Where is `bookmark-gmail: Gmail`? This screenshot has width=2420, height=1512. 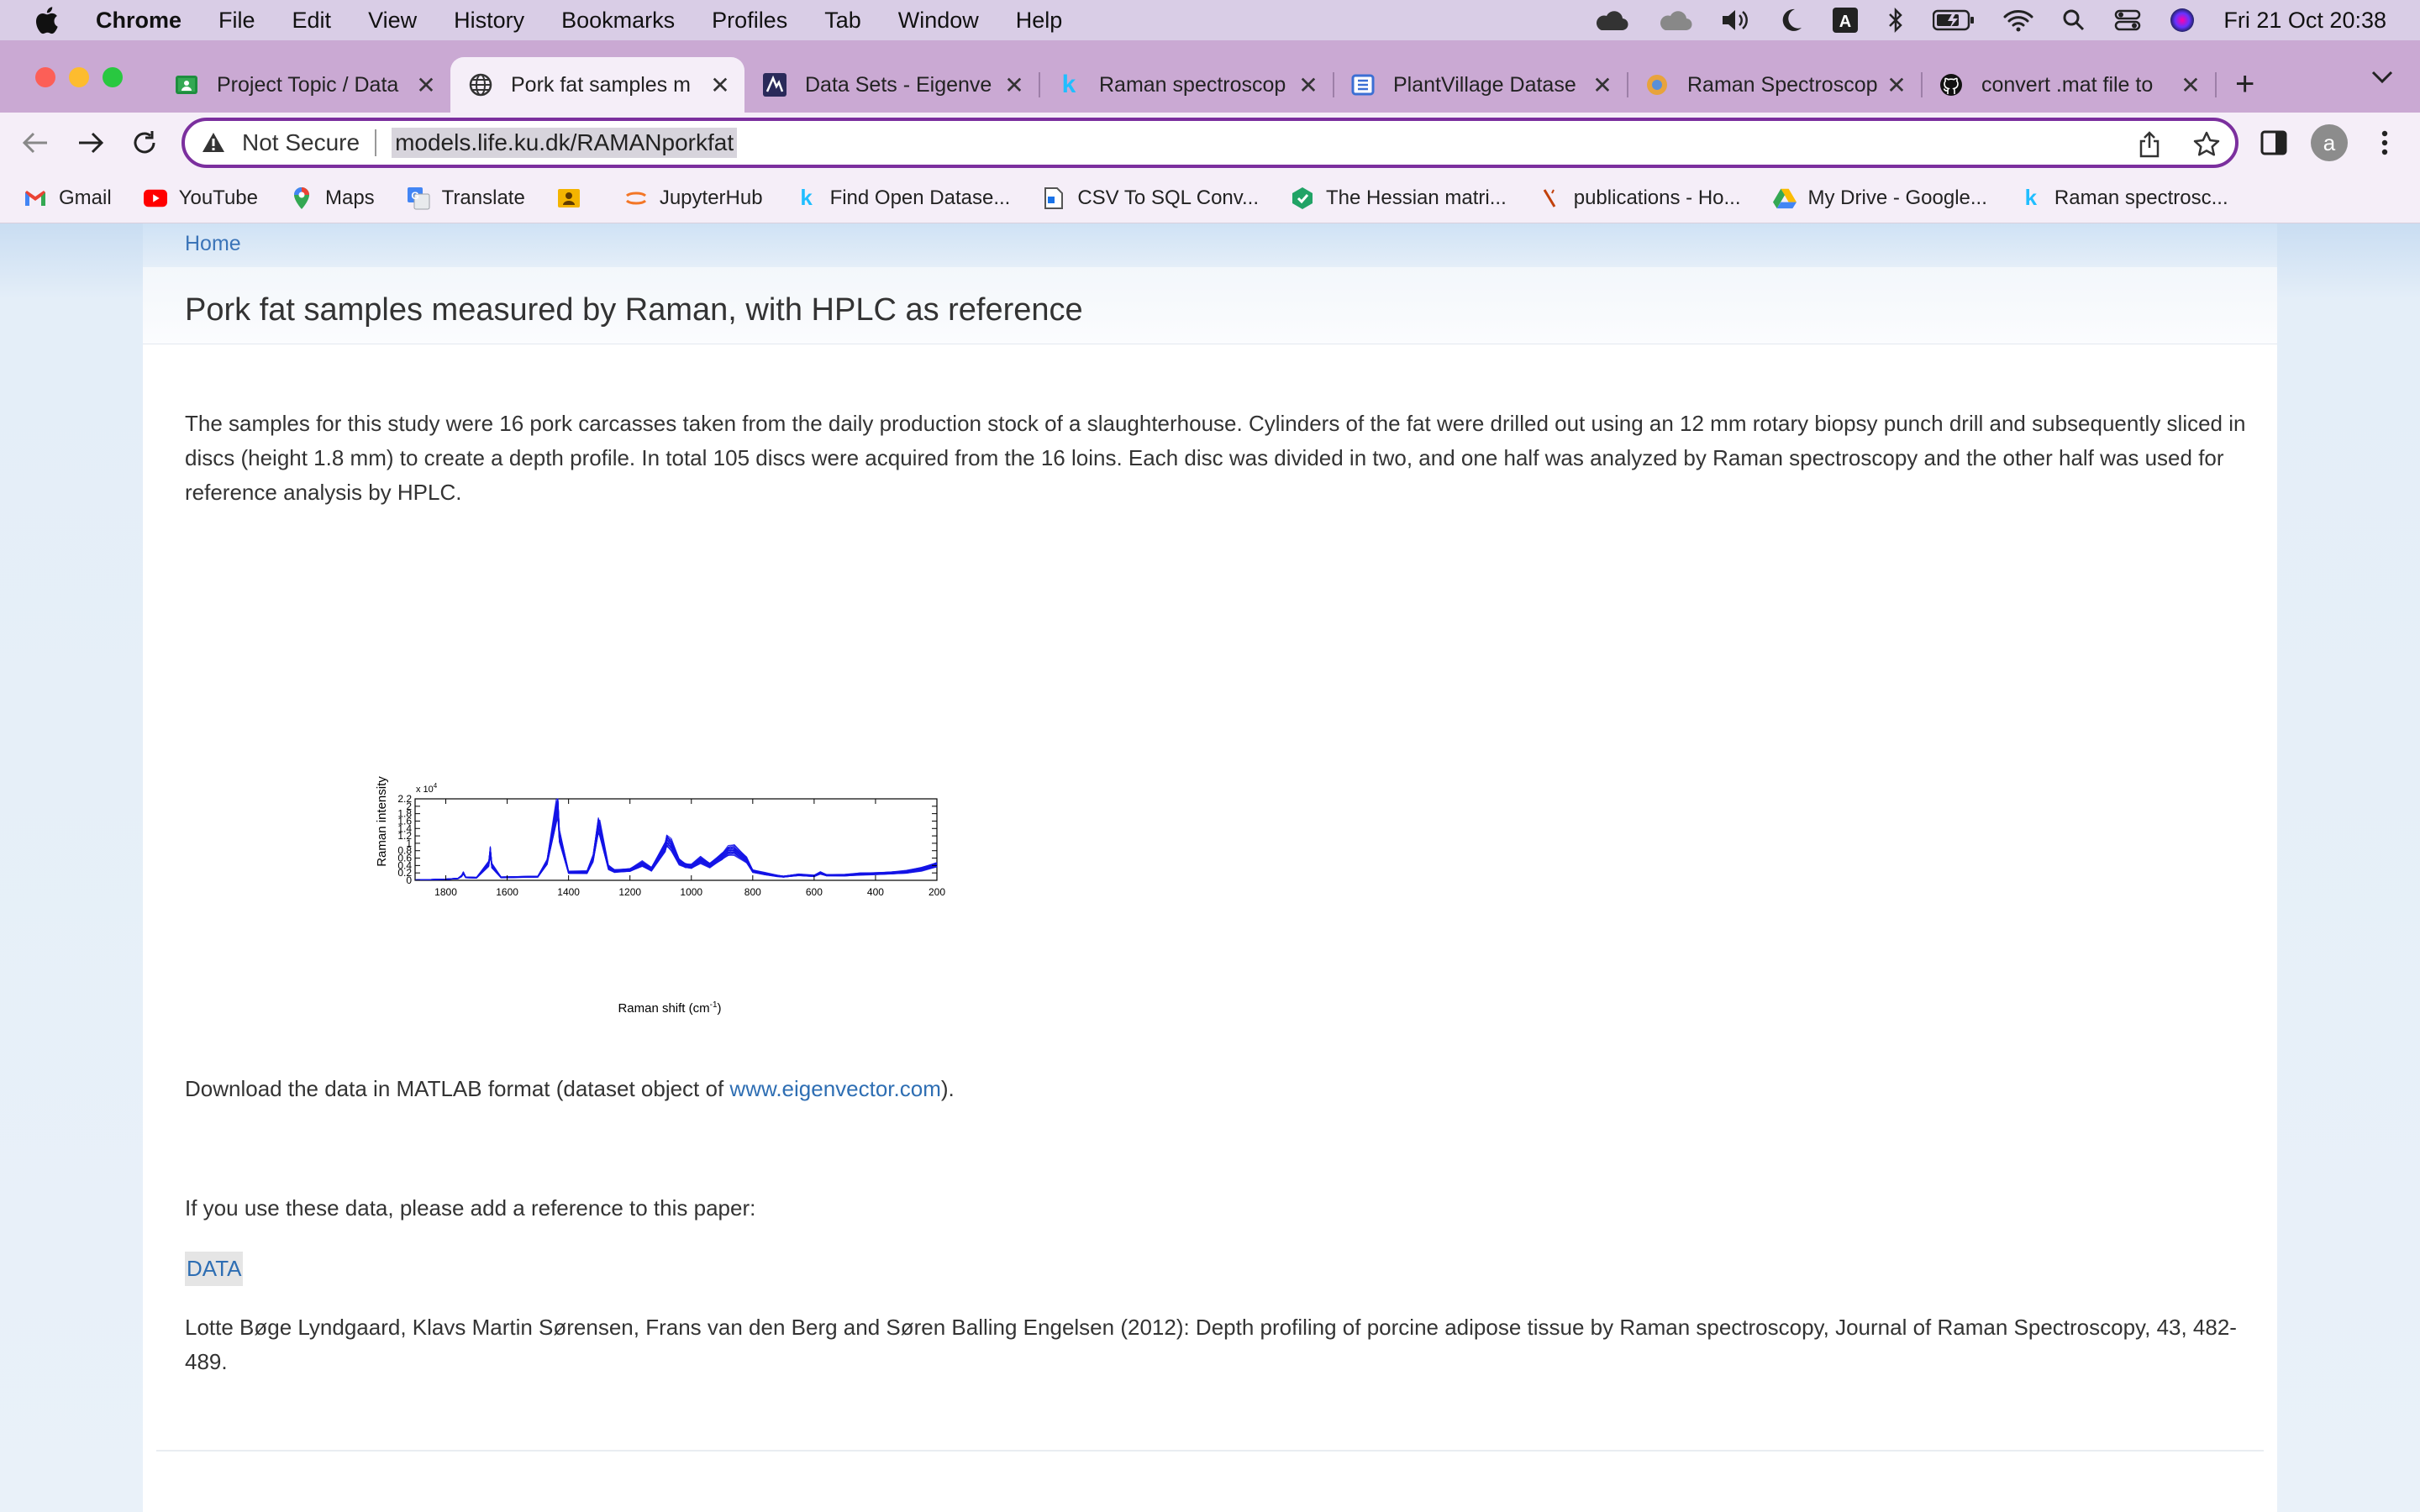 bookmark-gmail: Gmail is located at coordinates (68, 198).